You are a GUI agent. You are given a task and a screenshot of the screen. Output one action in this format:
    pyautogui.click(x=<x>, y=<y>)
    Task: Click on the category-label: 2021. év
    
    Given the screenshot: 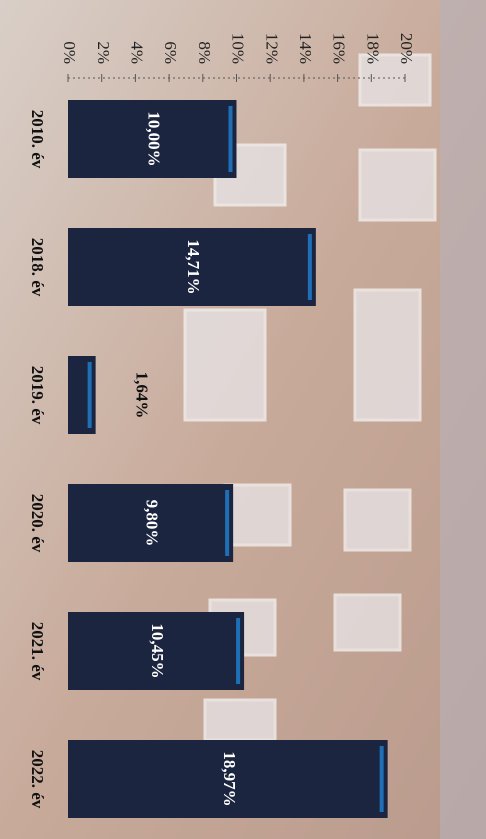 What is the action you would take?
    pyautogui.click(x=37, y=651)
    